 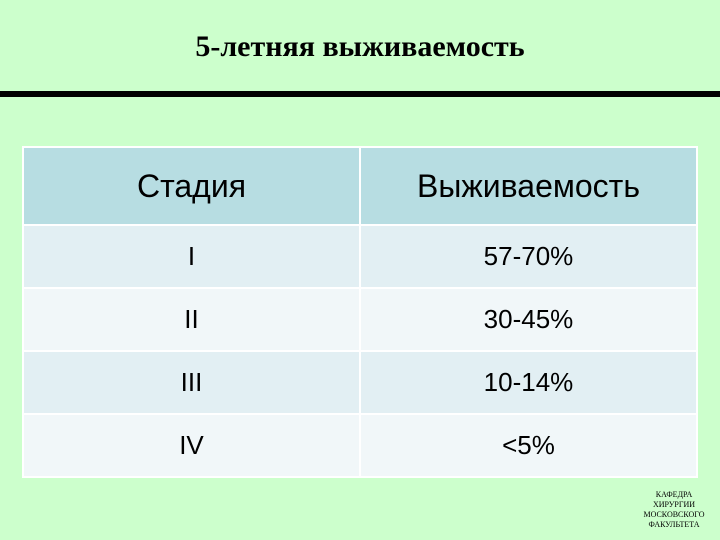 I want to click on department-label-line: ХИРУРГИИ, so click(x=674, y=504).